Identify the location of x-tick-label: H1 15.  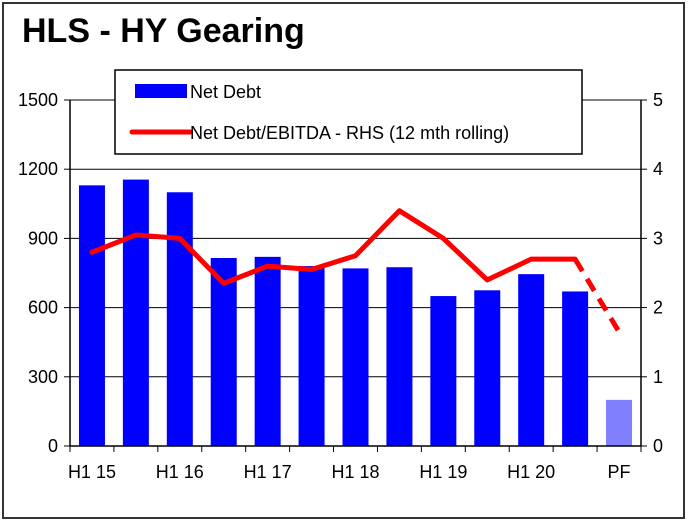
(92, 472).